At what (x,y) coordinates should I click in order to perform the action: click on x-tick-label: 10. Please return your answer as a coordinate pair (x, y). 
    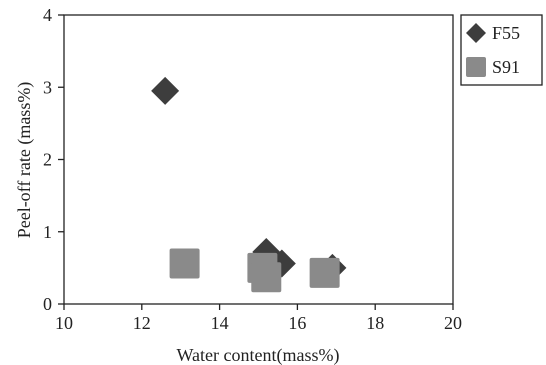
    Looking at the image, I should click on (64, 323).